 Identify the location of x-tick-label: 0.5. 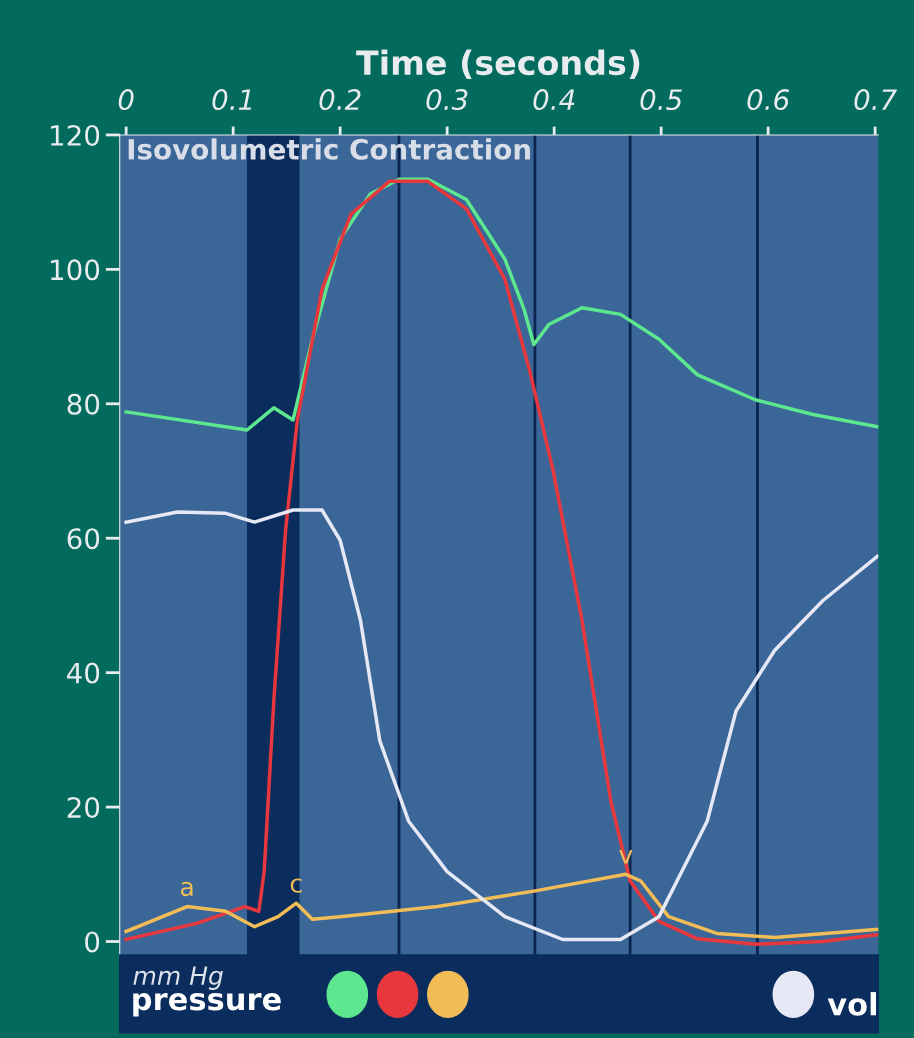
(661, 100).